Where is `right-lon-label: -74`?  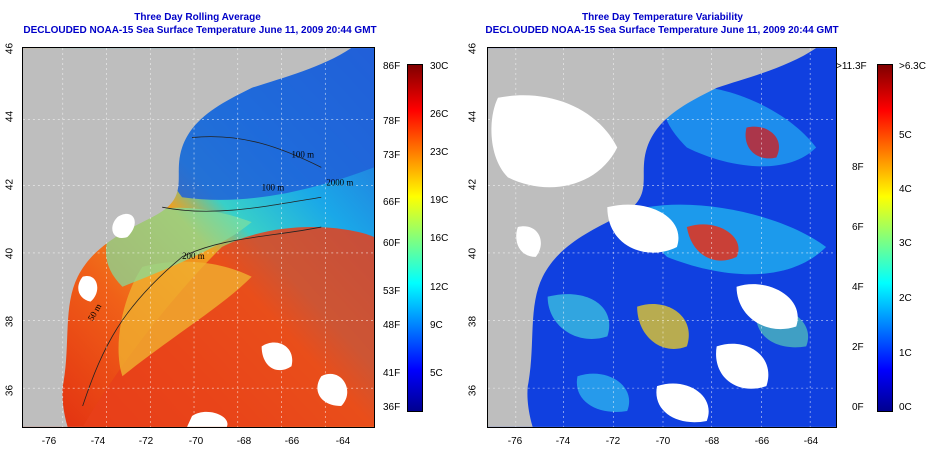 right-lon-label: -74 is located at coordinates (563, 441).